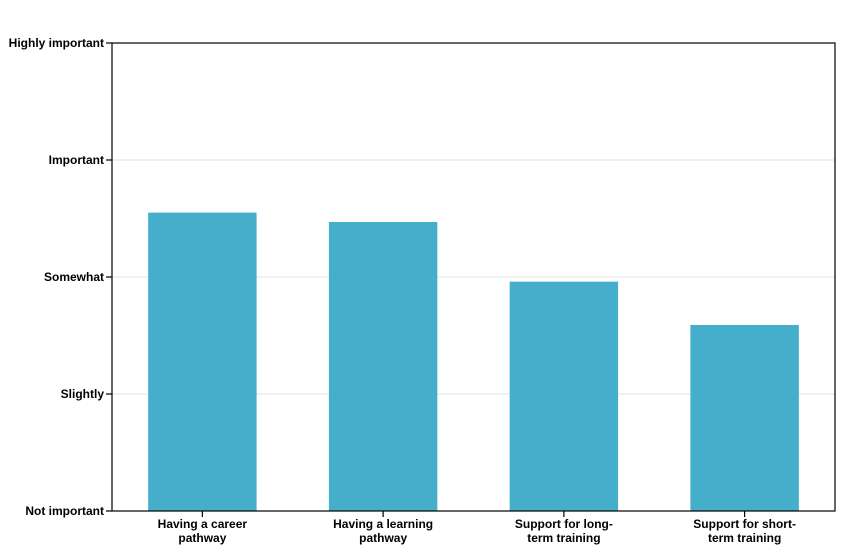 The height and width of the screenshot is (558, 850). What do you see at coordinates (74, 277) in the screenshot?
I see `y-tick-label: Somewhat` at bounding box center [74, 277].